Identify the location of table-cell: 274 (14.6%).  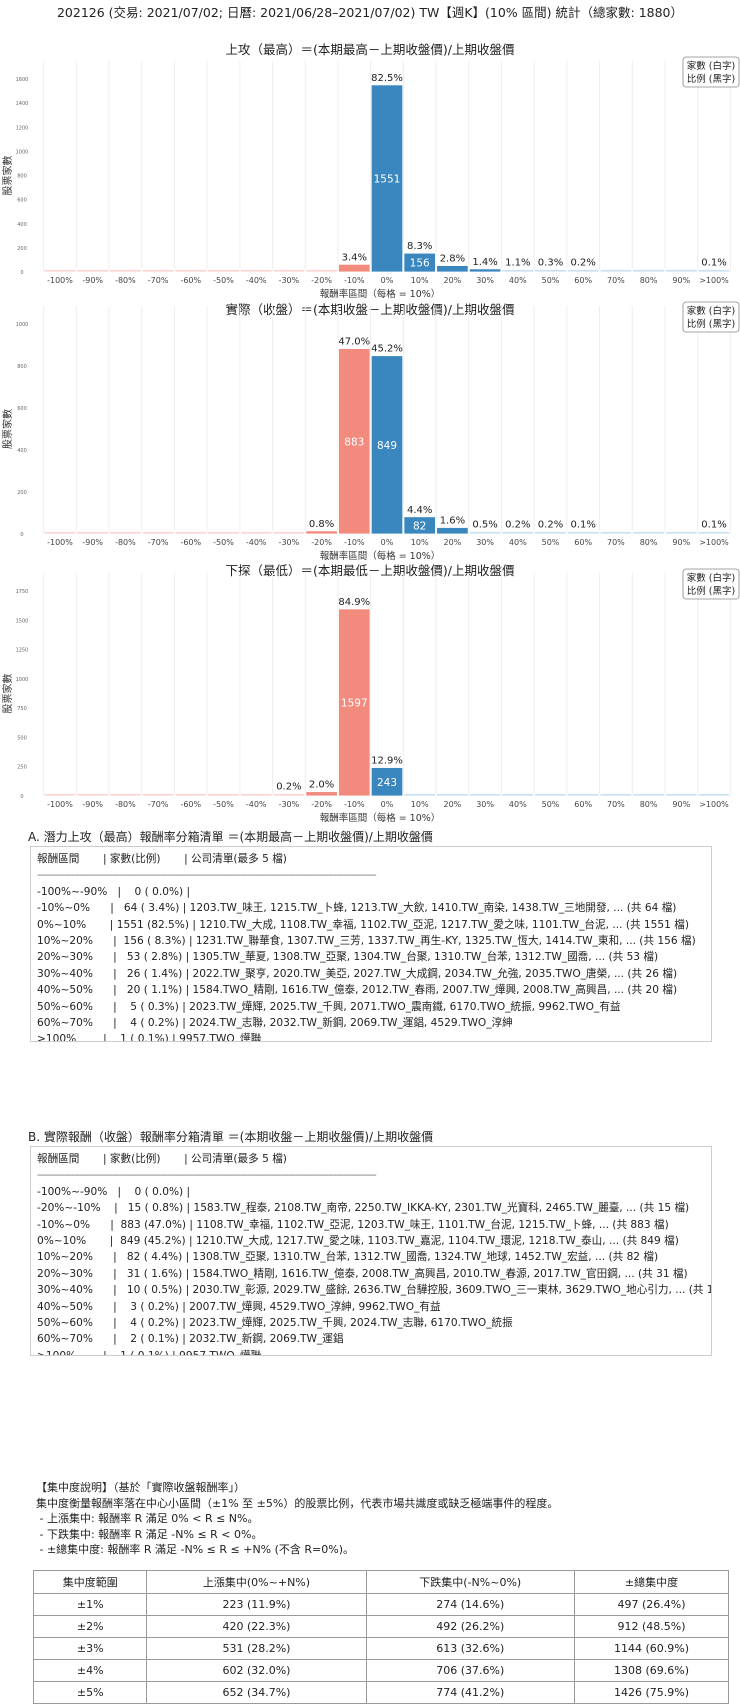
(470, 1604).